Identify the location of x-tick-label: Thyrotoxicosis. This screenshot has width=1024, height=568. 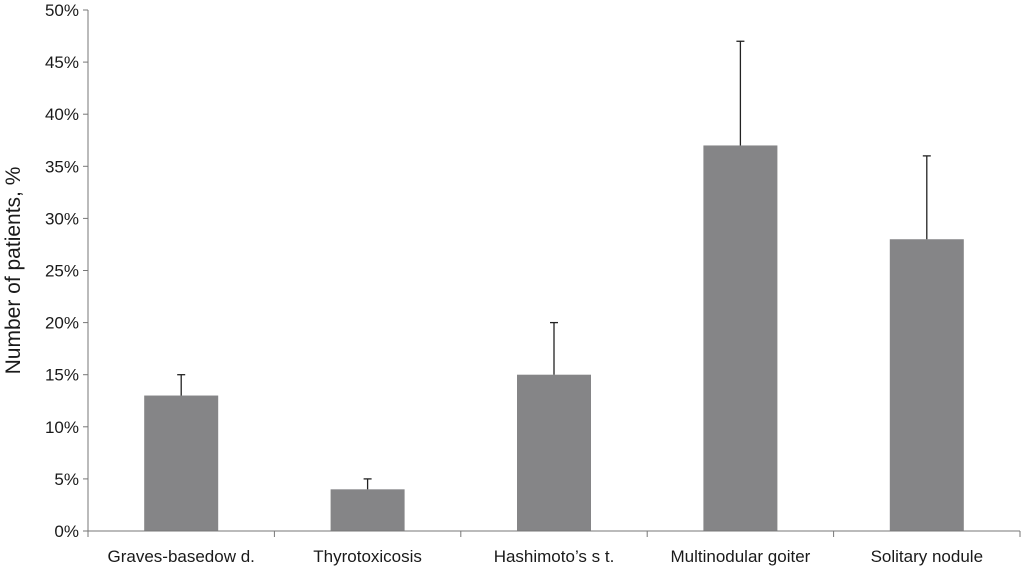
(367, 556).